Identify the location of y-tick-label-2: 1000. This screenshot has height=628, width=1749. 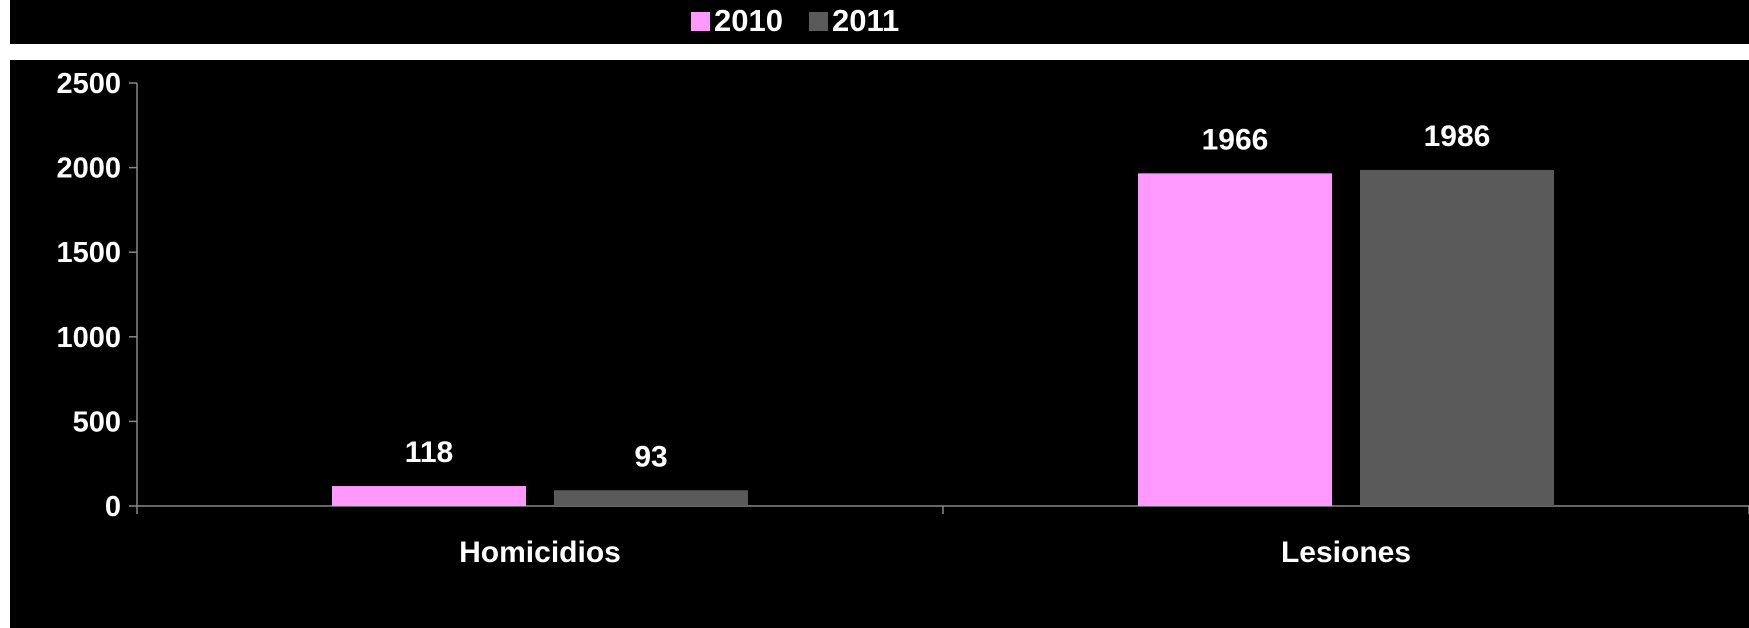
(88, 338).